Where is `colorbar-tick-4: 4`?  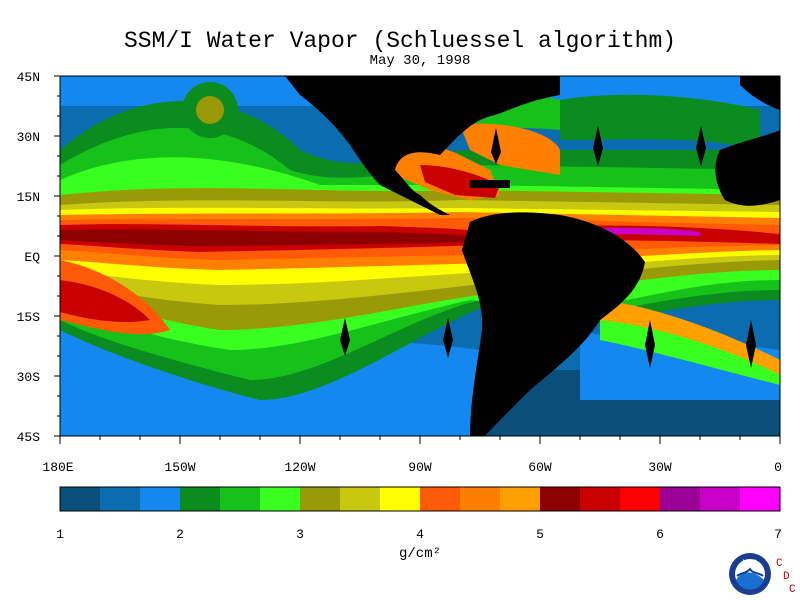 colorbar-tick-4: 4 is located at coordinates (420, 534).